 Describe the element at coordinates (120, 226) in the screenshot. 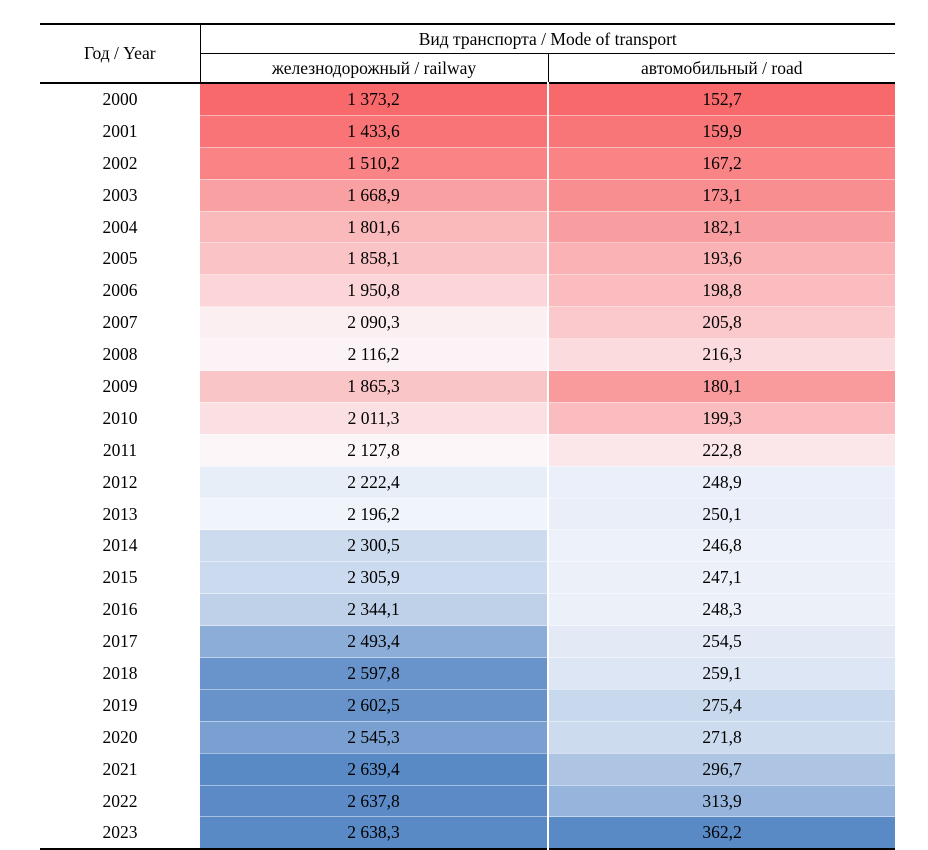

I see `year-cell: 2004` at that location.